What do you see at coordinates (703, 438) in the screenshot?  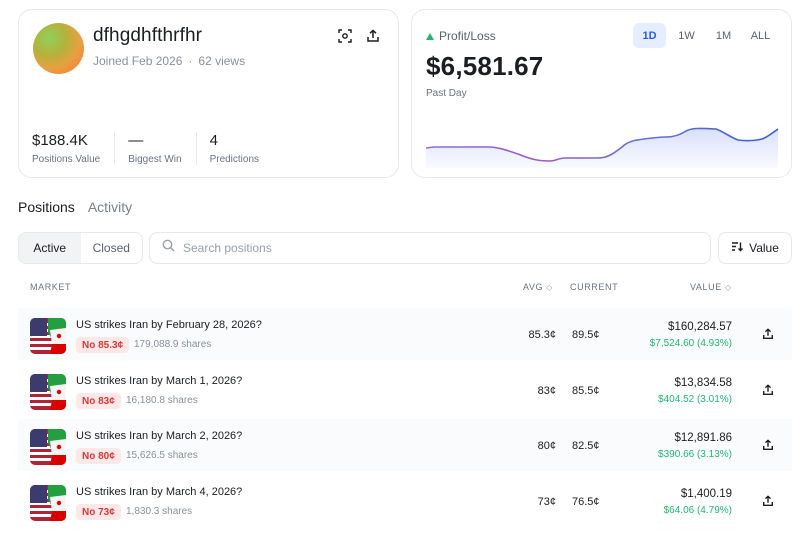 I see `position-value: $12,891.86` at bounding box center [703, 438].